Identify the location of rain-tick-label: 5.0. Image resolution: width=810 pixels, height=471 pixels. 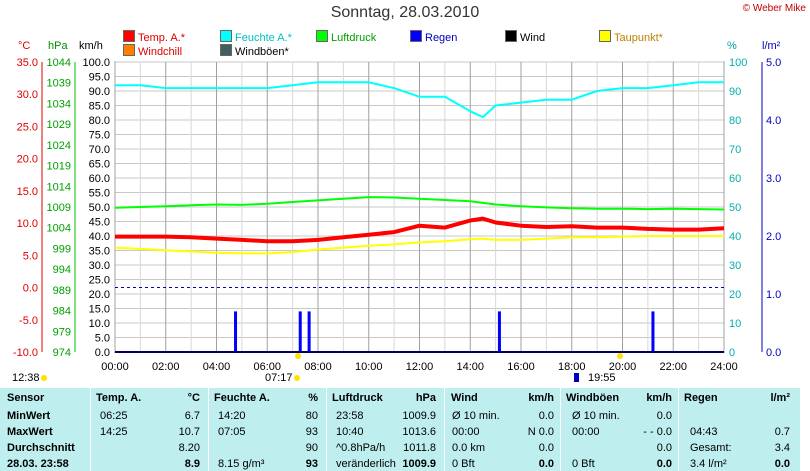
(773, 63).